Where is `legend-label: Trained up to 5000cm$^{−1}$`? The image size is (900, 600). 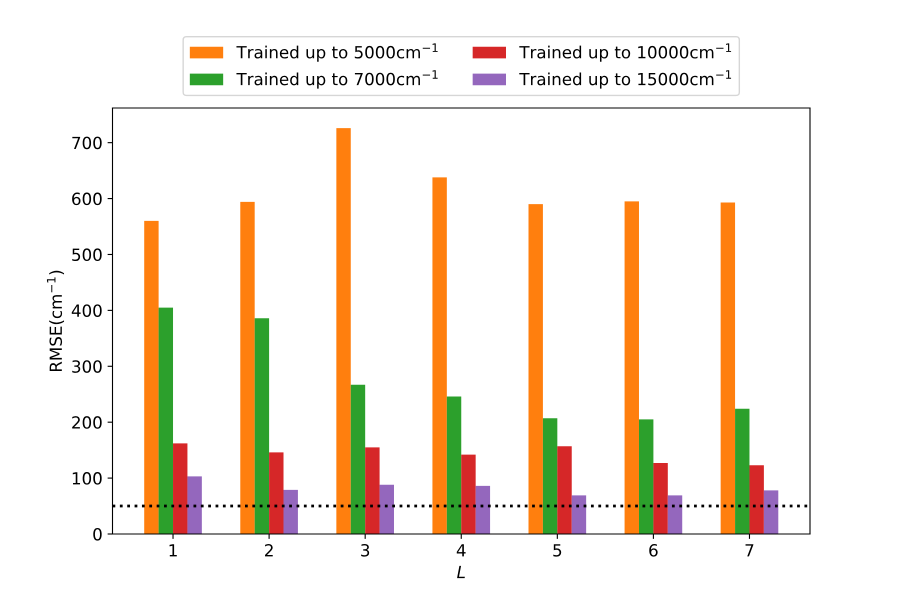
legend-label: Trained up to 5000cm$^{−1}$ is located at coordinates (337, 52).